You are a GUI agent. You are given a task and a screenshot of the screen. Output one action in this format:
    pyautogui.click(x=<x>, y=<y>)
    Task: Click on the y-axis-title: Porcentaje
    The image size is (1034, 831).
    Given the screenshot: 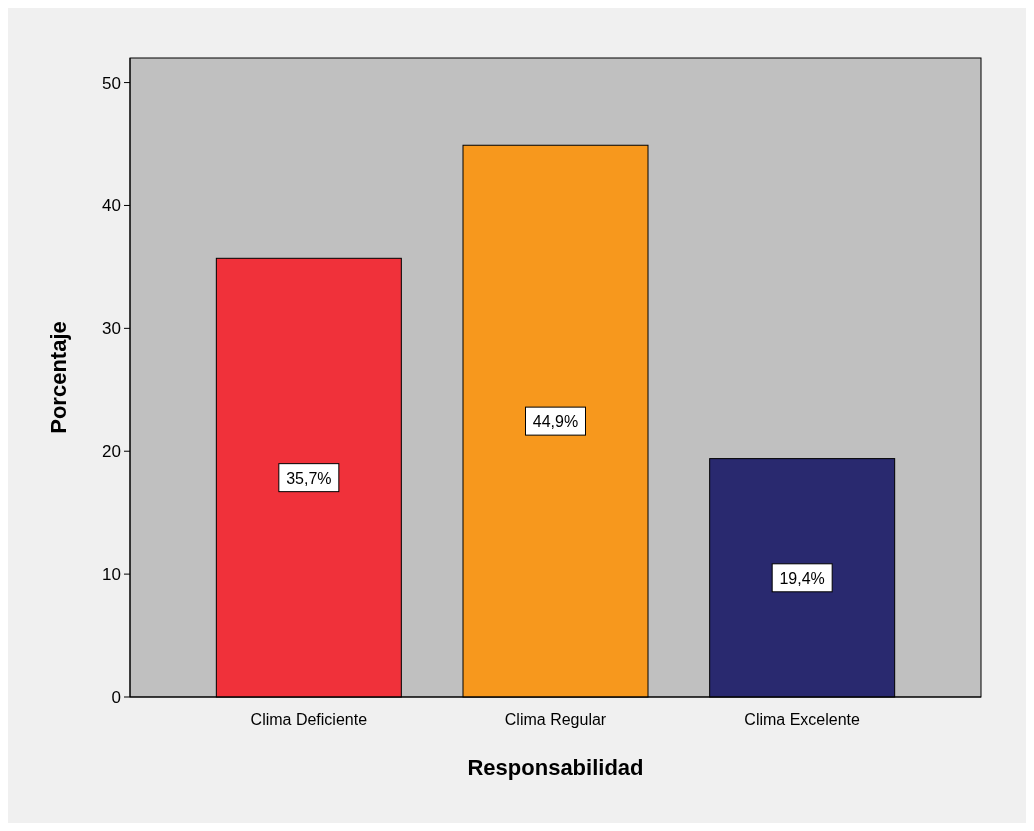 What is the action you would take?
    pyautogui.click(x=58, y=377)
    